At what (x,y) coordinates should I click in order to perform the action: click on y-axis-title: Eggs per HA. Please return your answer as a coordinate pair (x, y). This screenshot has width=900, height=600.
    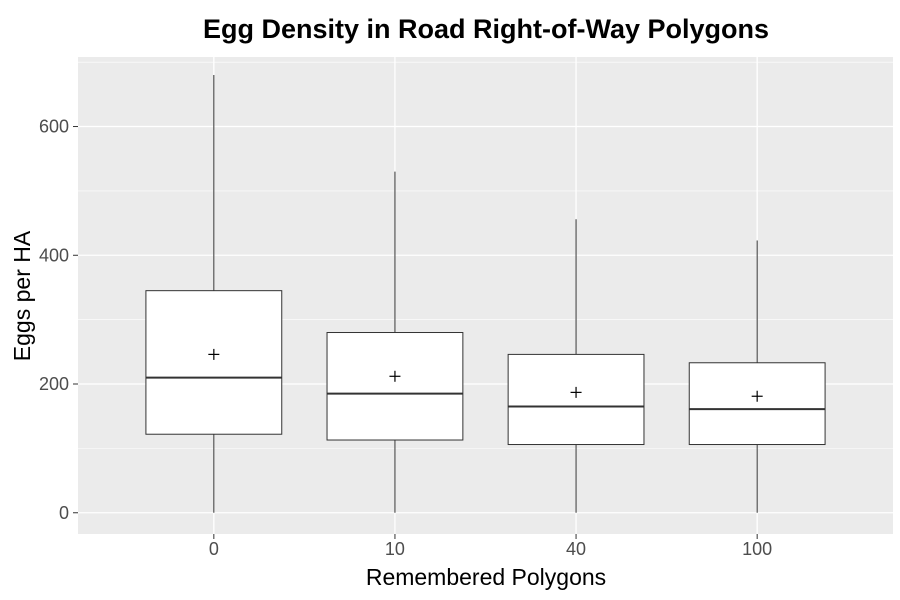
    Looking at the image, I should click on (22, 295).